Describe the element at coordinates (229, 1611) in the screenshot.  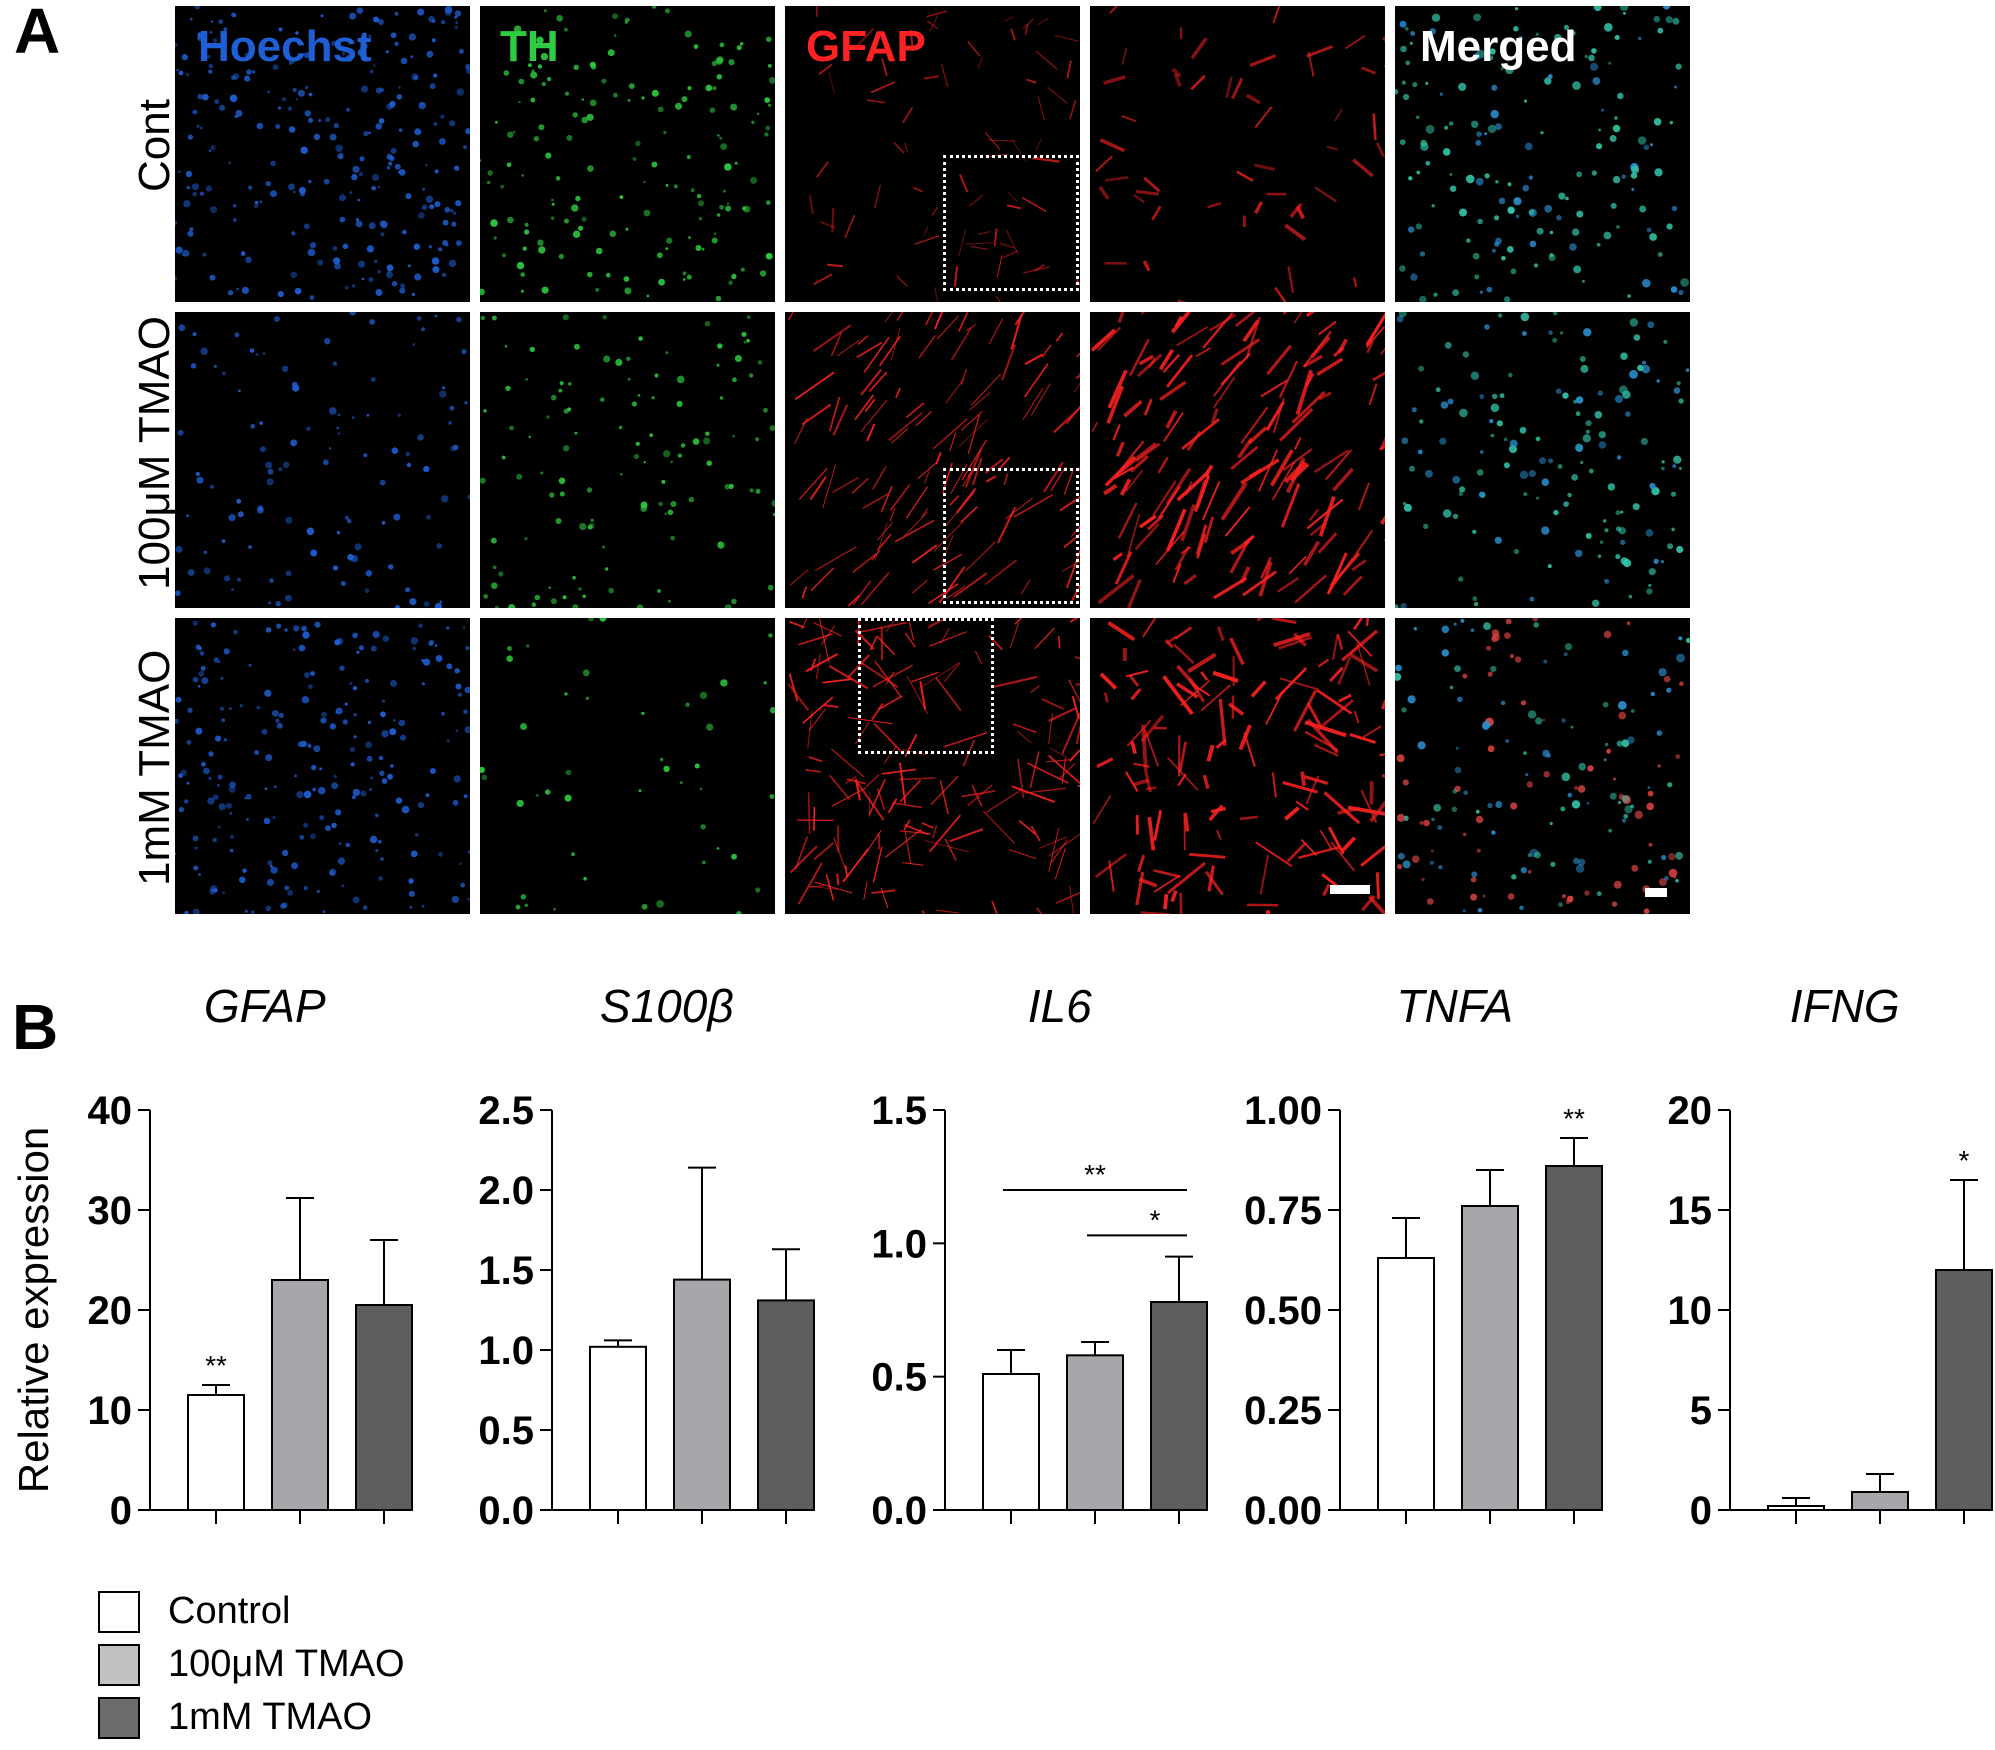
I see `legend-label: Control` at that location.